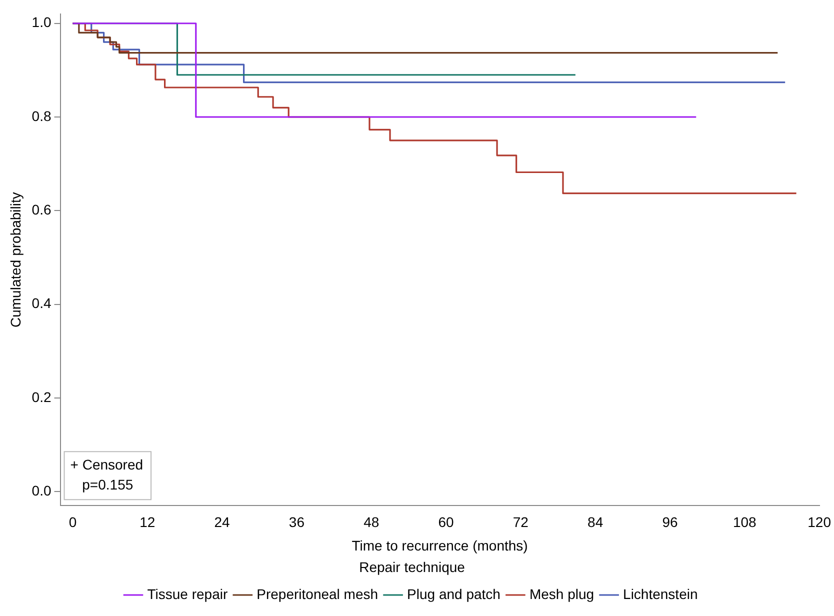  I want to click on y-tick-label: 0.2, so click(42, 396).